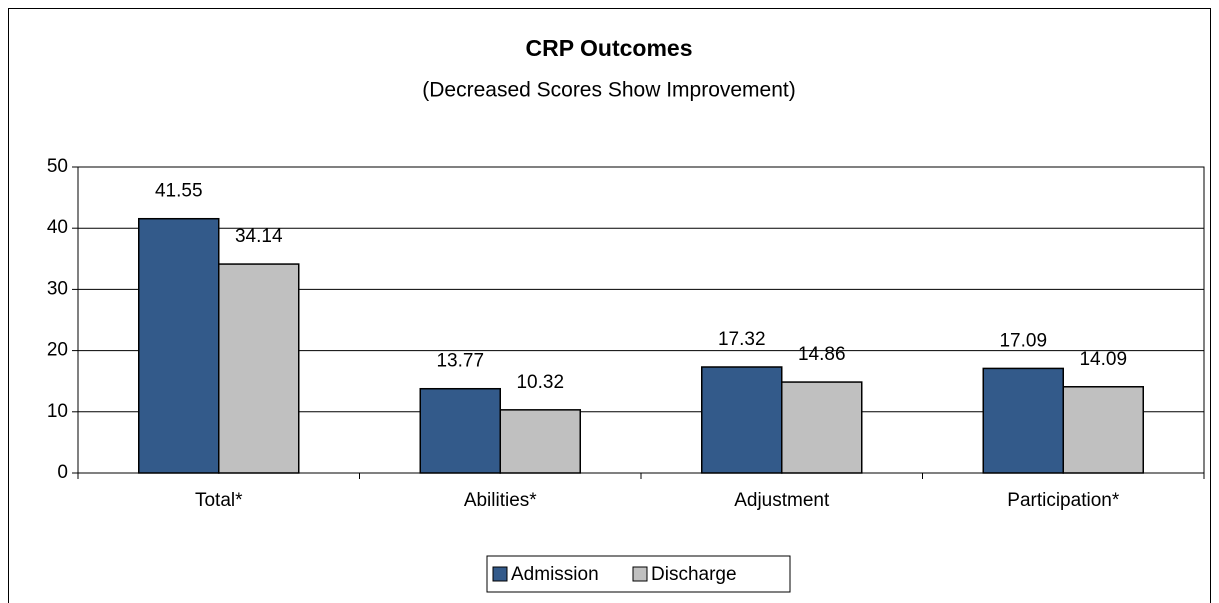 This screenshot has height=603, width=1219. Describe the element at coordinates (500, 500) in the screenshot. I see `x-tick-label: Abilities*` at that location.